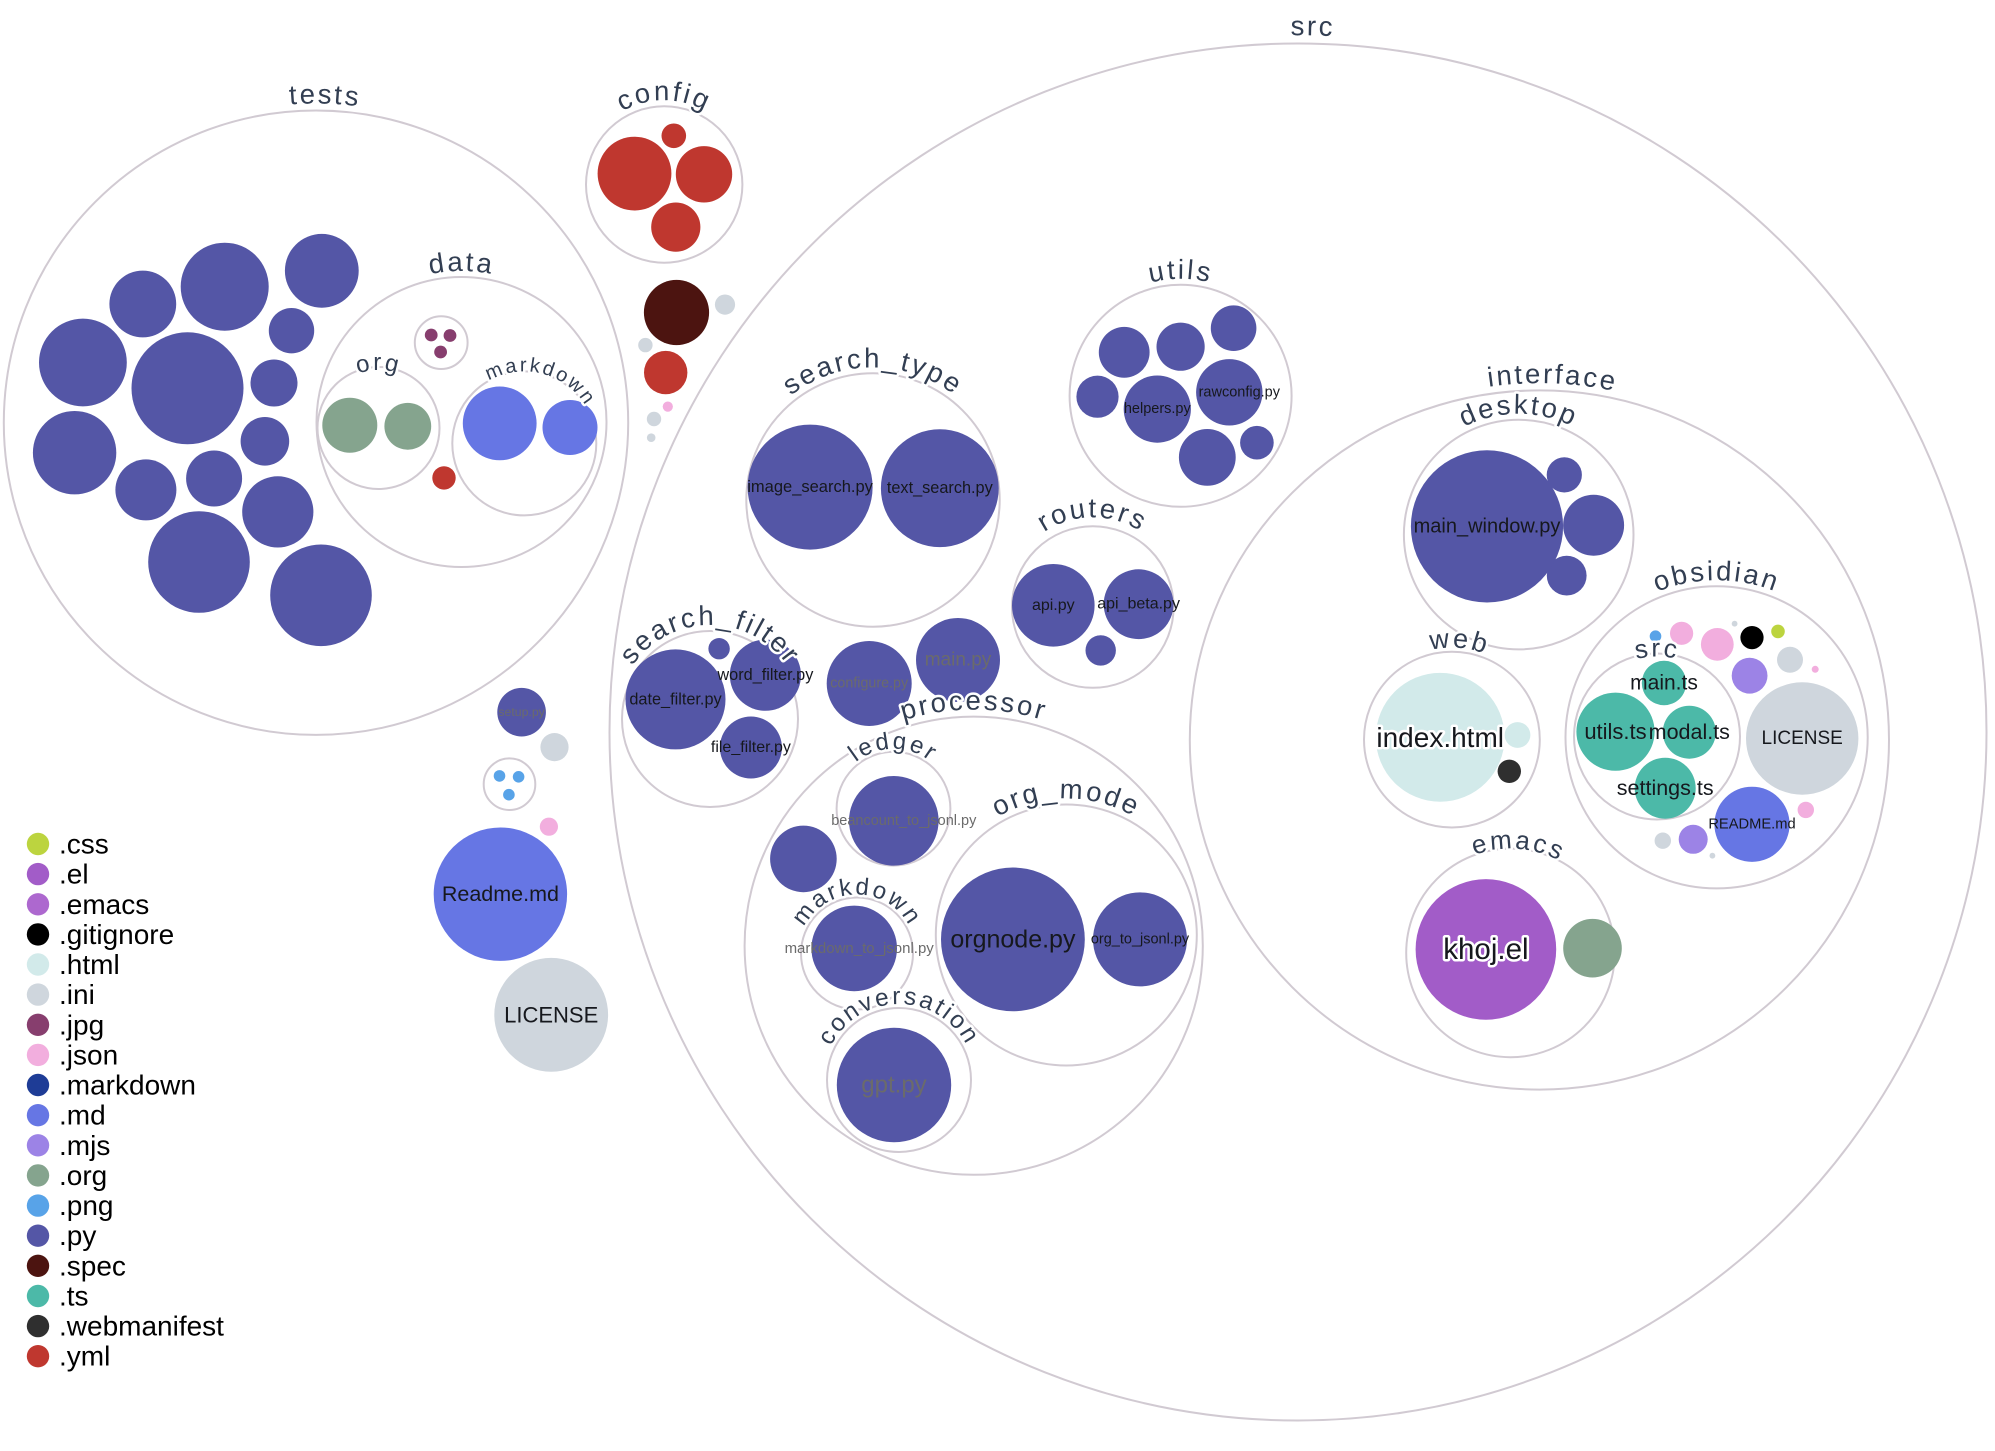 The image size is (1995, 1451). Describe the element at coordinates (810, 487) in the screenshot. I see `svg-text: image_search.py` at that location.